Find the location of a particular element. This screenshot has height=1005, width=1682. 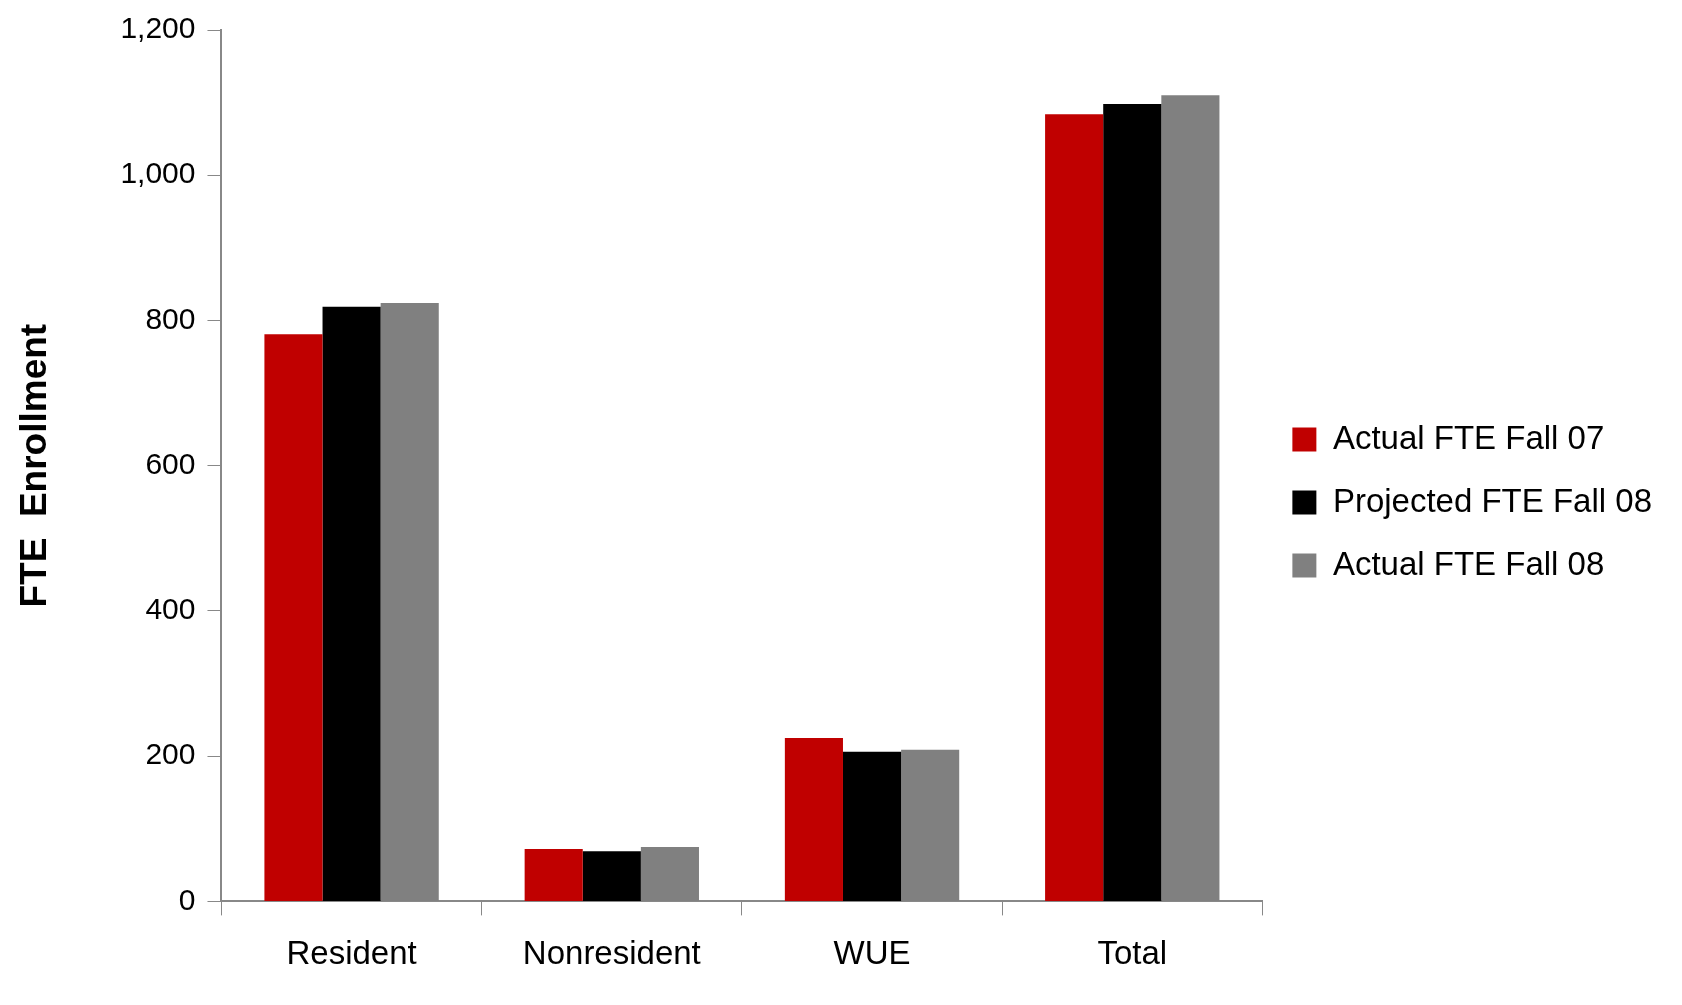

y-tick-label: 600 is located at coordinates (170, 463).